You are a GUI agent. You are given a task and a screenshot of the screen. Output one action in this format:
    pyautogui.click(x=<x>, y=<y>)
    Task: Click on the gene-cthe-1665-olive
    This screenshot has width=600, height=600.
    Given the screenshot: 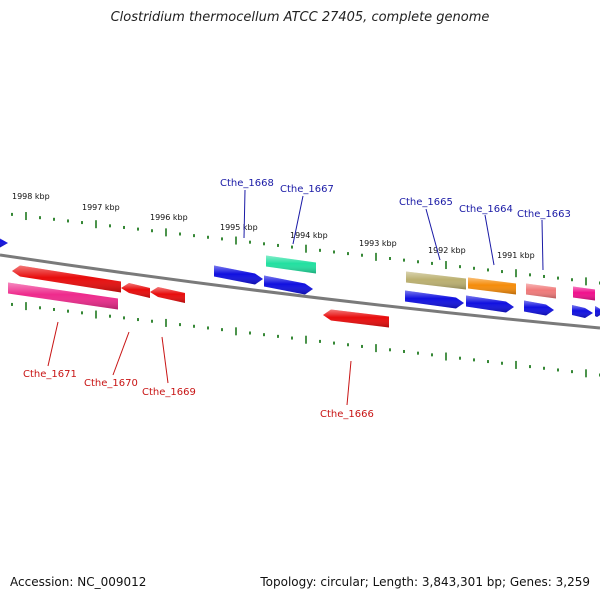 What is the action you would take?
    pyautogui.click(x=436, y=280)
    